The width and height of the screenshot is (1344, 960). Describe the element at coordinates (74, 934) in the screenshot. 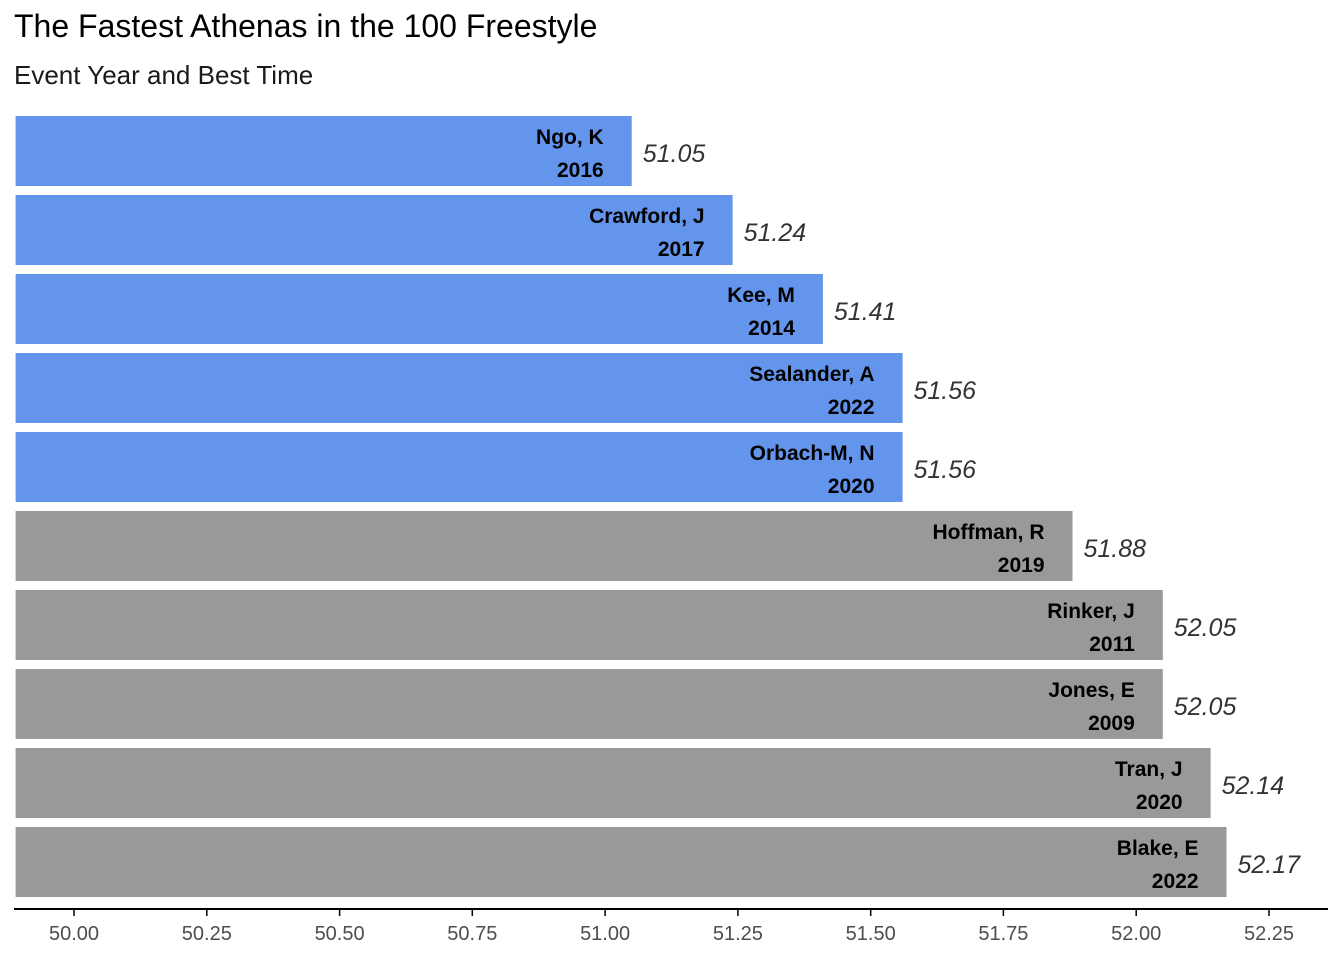

I see `x-tick-label: 50.00` at that location.